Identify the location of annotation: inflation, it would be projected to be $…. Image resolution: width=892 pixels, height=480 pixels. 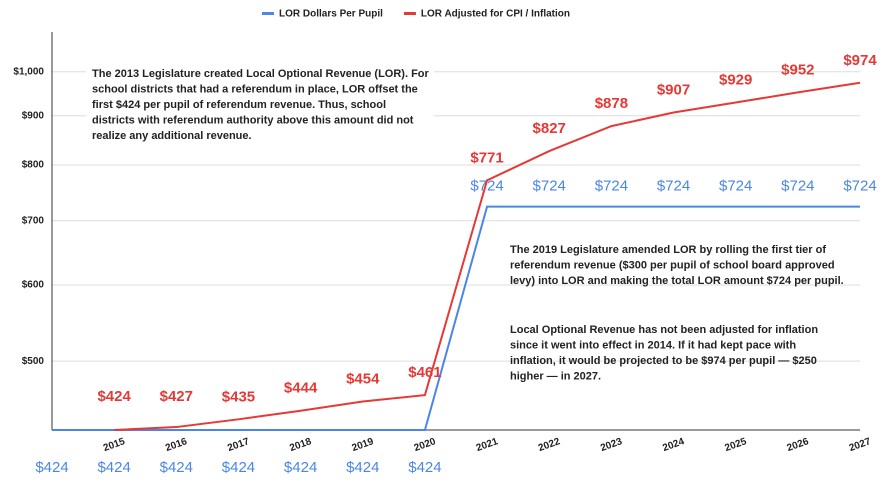
(663, 361).